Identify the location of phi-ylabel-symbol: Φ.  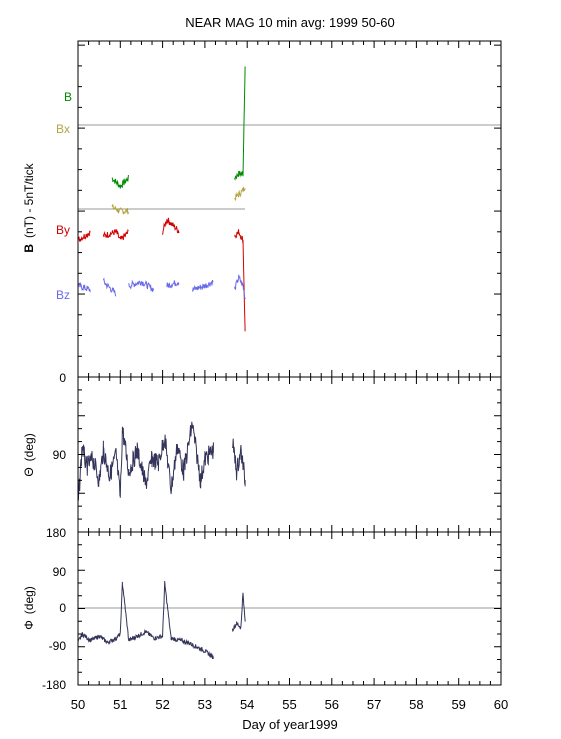
(29, 625).